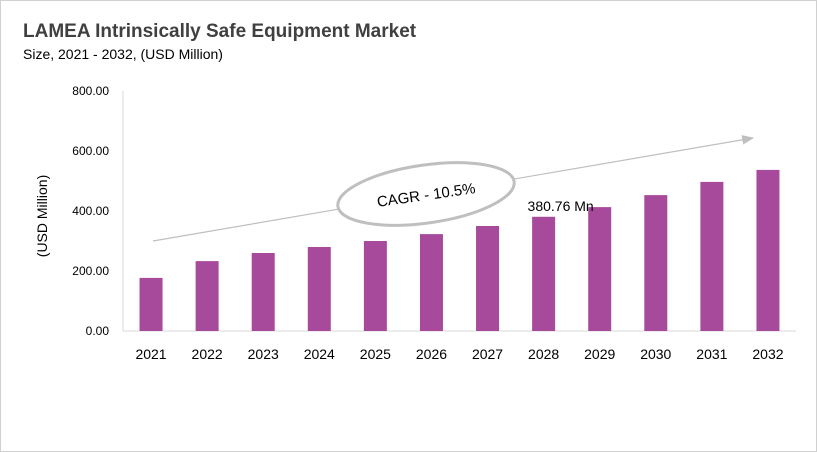  What do you see at coordinates (150, 354) in the screenshot?
I see `x-tick-label: 2021` at bounding box center [150, 354].